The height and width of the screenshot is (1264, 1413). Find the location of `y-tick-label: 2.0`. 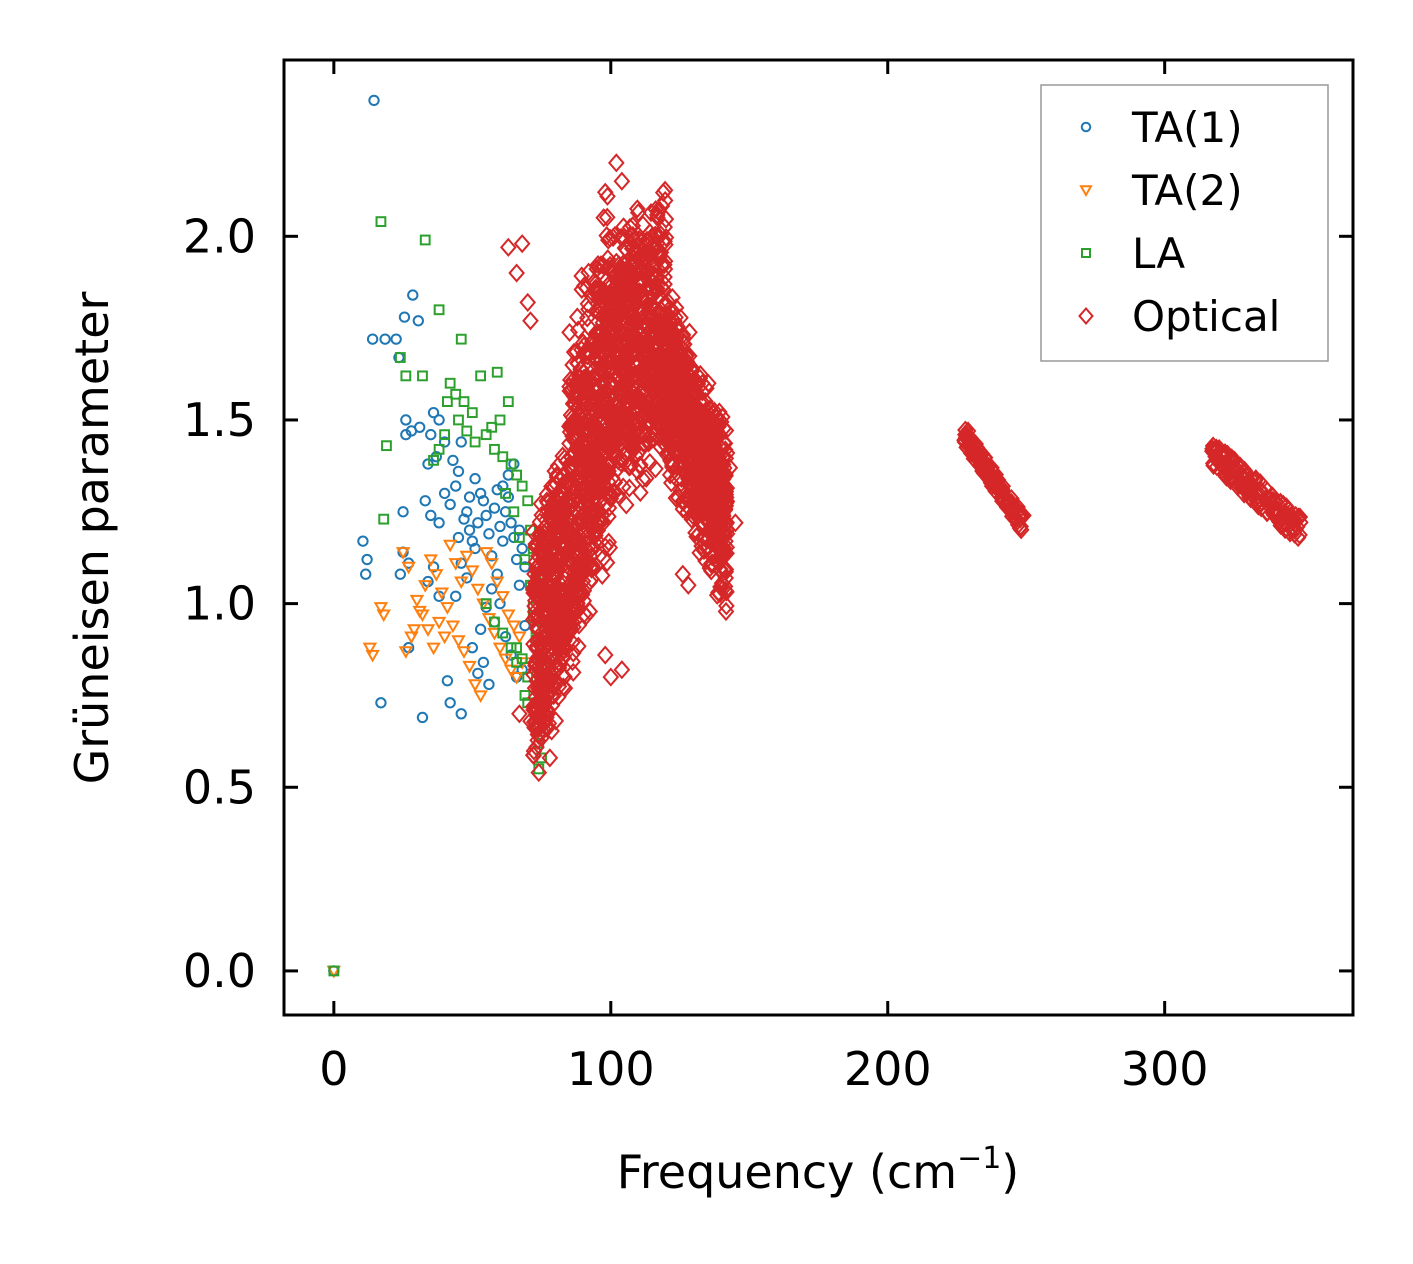

y-tick-label: 2.0 is located at coordinates (219, 236).